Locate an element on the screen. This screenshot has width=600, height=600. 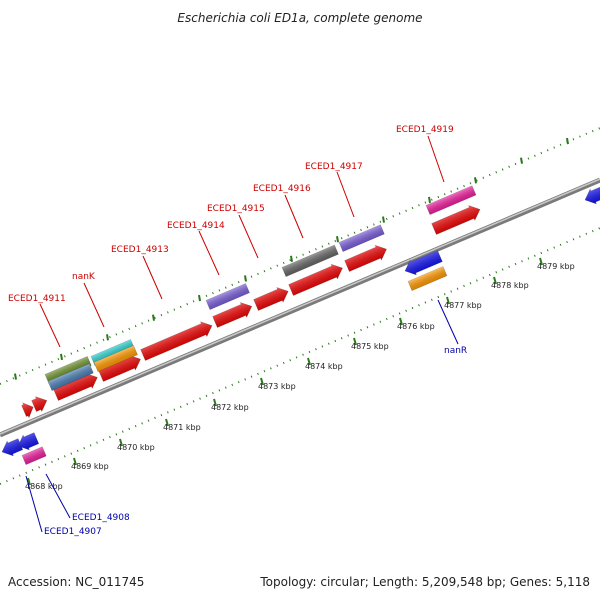
forward-gene-label: ECED1_4916 is located at coordinates (282, 189).